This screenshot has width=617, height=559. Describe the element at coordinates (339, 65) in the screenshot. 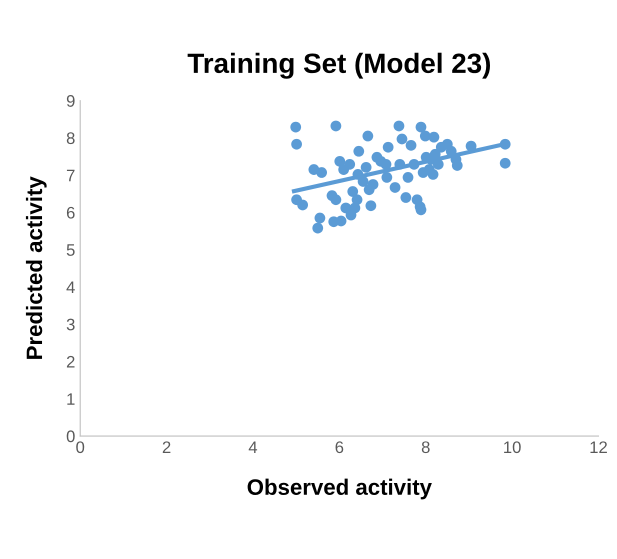

I see `chart-title: Training Set (Model 23)` at that location.